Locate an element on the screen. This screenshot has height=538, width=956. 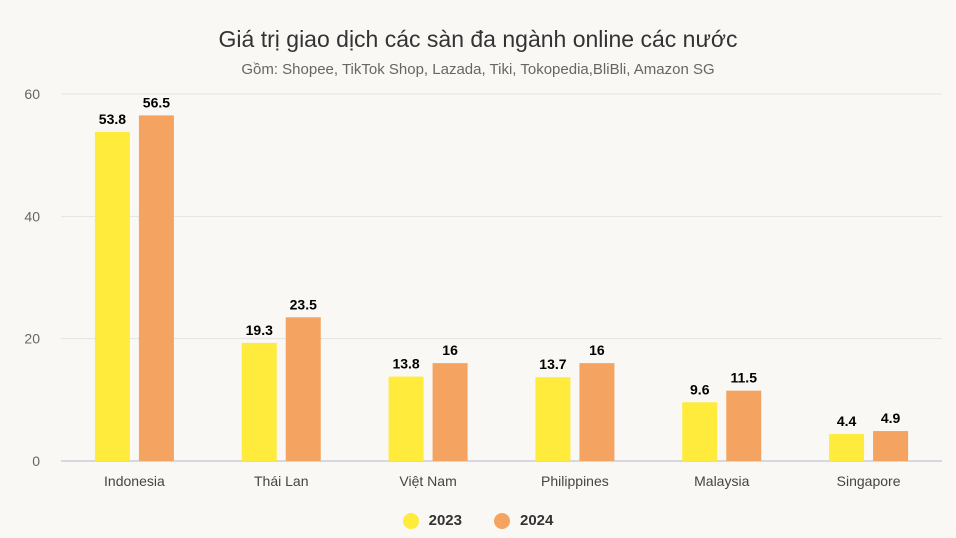
x-tick-label-indonesia: Indonesia is located at coordinates (134, 481).